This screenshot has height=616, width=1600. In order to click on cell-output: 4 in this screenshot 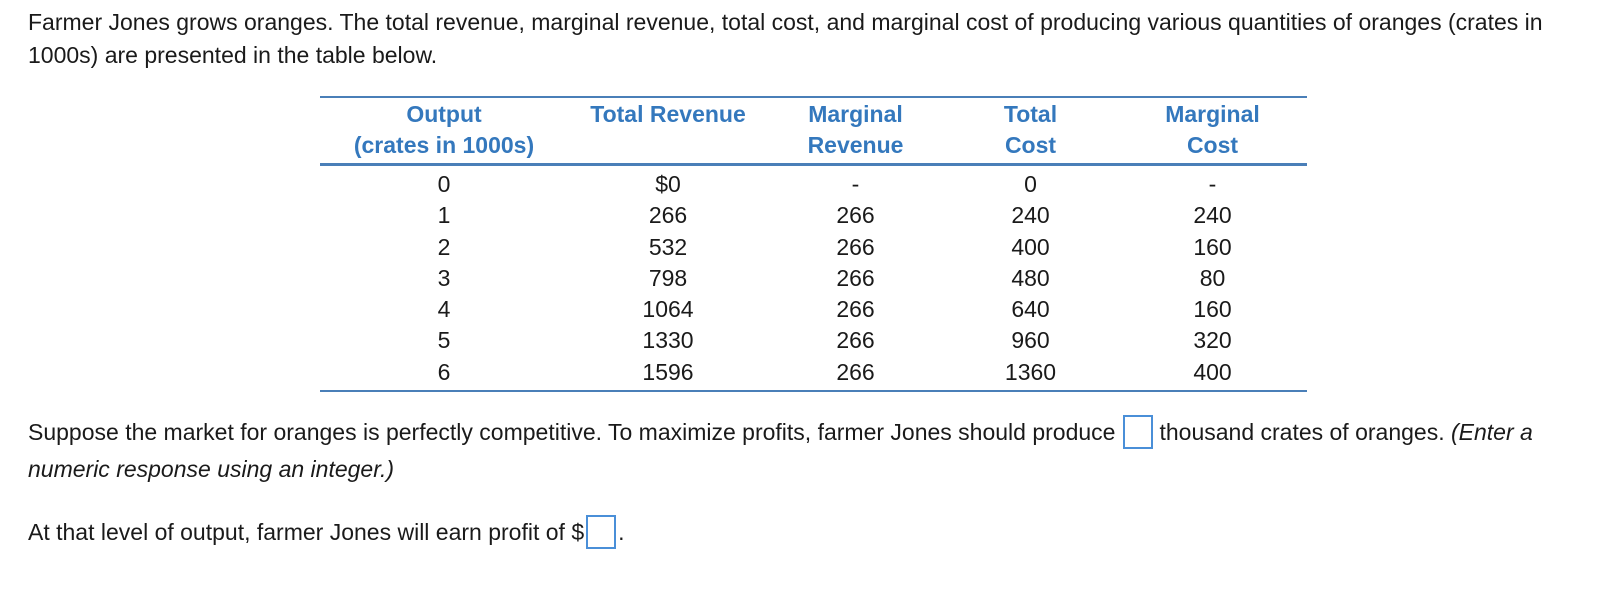, I will do `click(444, 309)`.